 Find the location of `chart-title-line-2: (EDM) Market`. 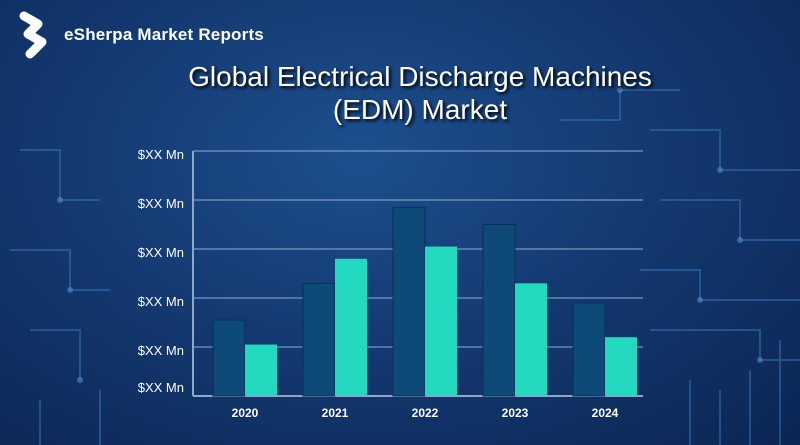

chart-title-line-2: (EDM) Market is located at coordinates (420, 109).